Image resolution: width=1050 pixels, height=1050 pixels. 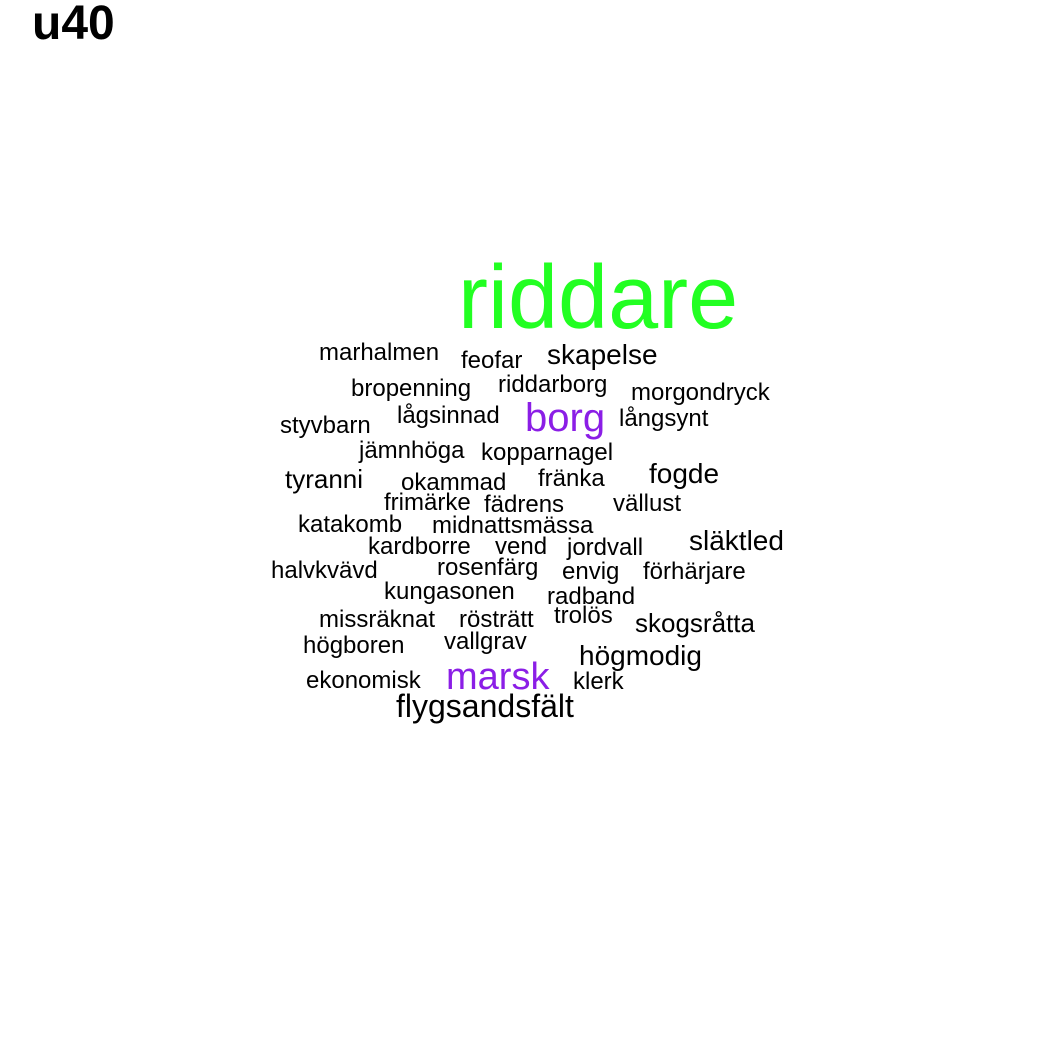 What do you see at coordinates (700, 392) in the screenshot?
I see `word-morgondryck: morgondryck` at bounding box center [700, 392].